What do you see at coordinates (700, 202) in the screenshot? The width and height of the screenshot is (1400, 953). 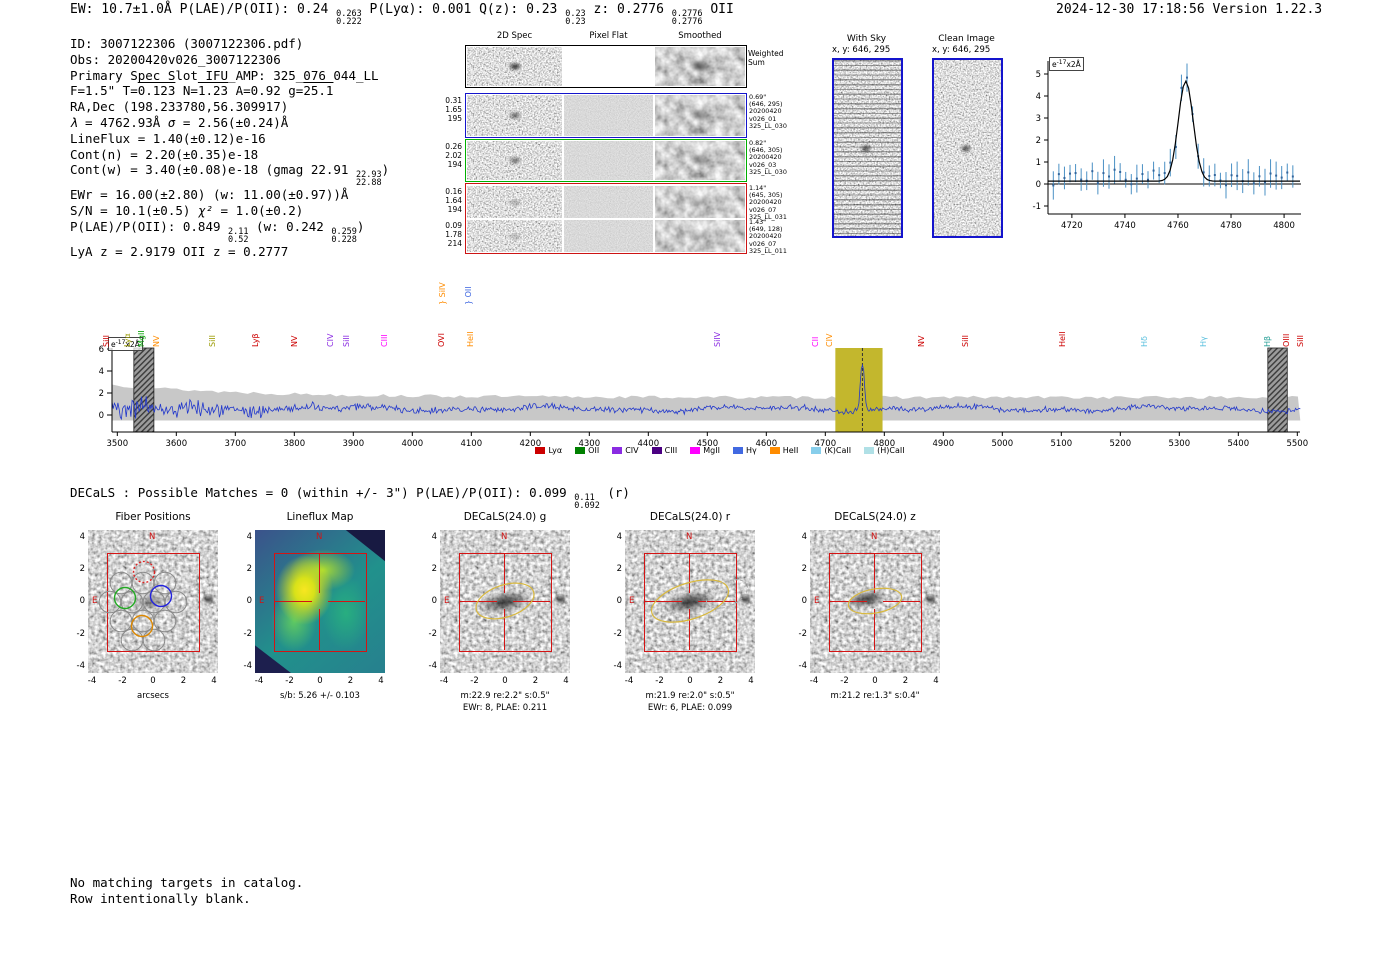 I see `spec2d-strip-smoothed` at bounding box center [700, 202].